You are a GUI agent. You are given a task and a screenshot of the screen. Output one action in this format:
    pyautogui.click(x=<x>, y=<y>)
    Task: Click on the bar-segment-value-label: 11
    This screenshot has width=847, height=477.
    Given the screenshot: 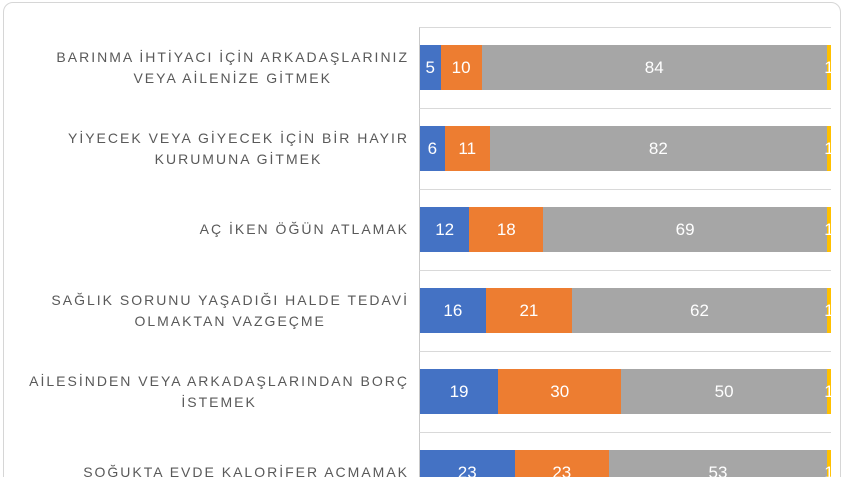 What is the action you would take?
    pyautogui.click(x=467, y=148)
    